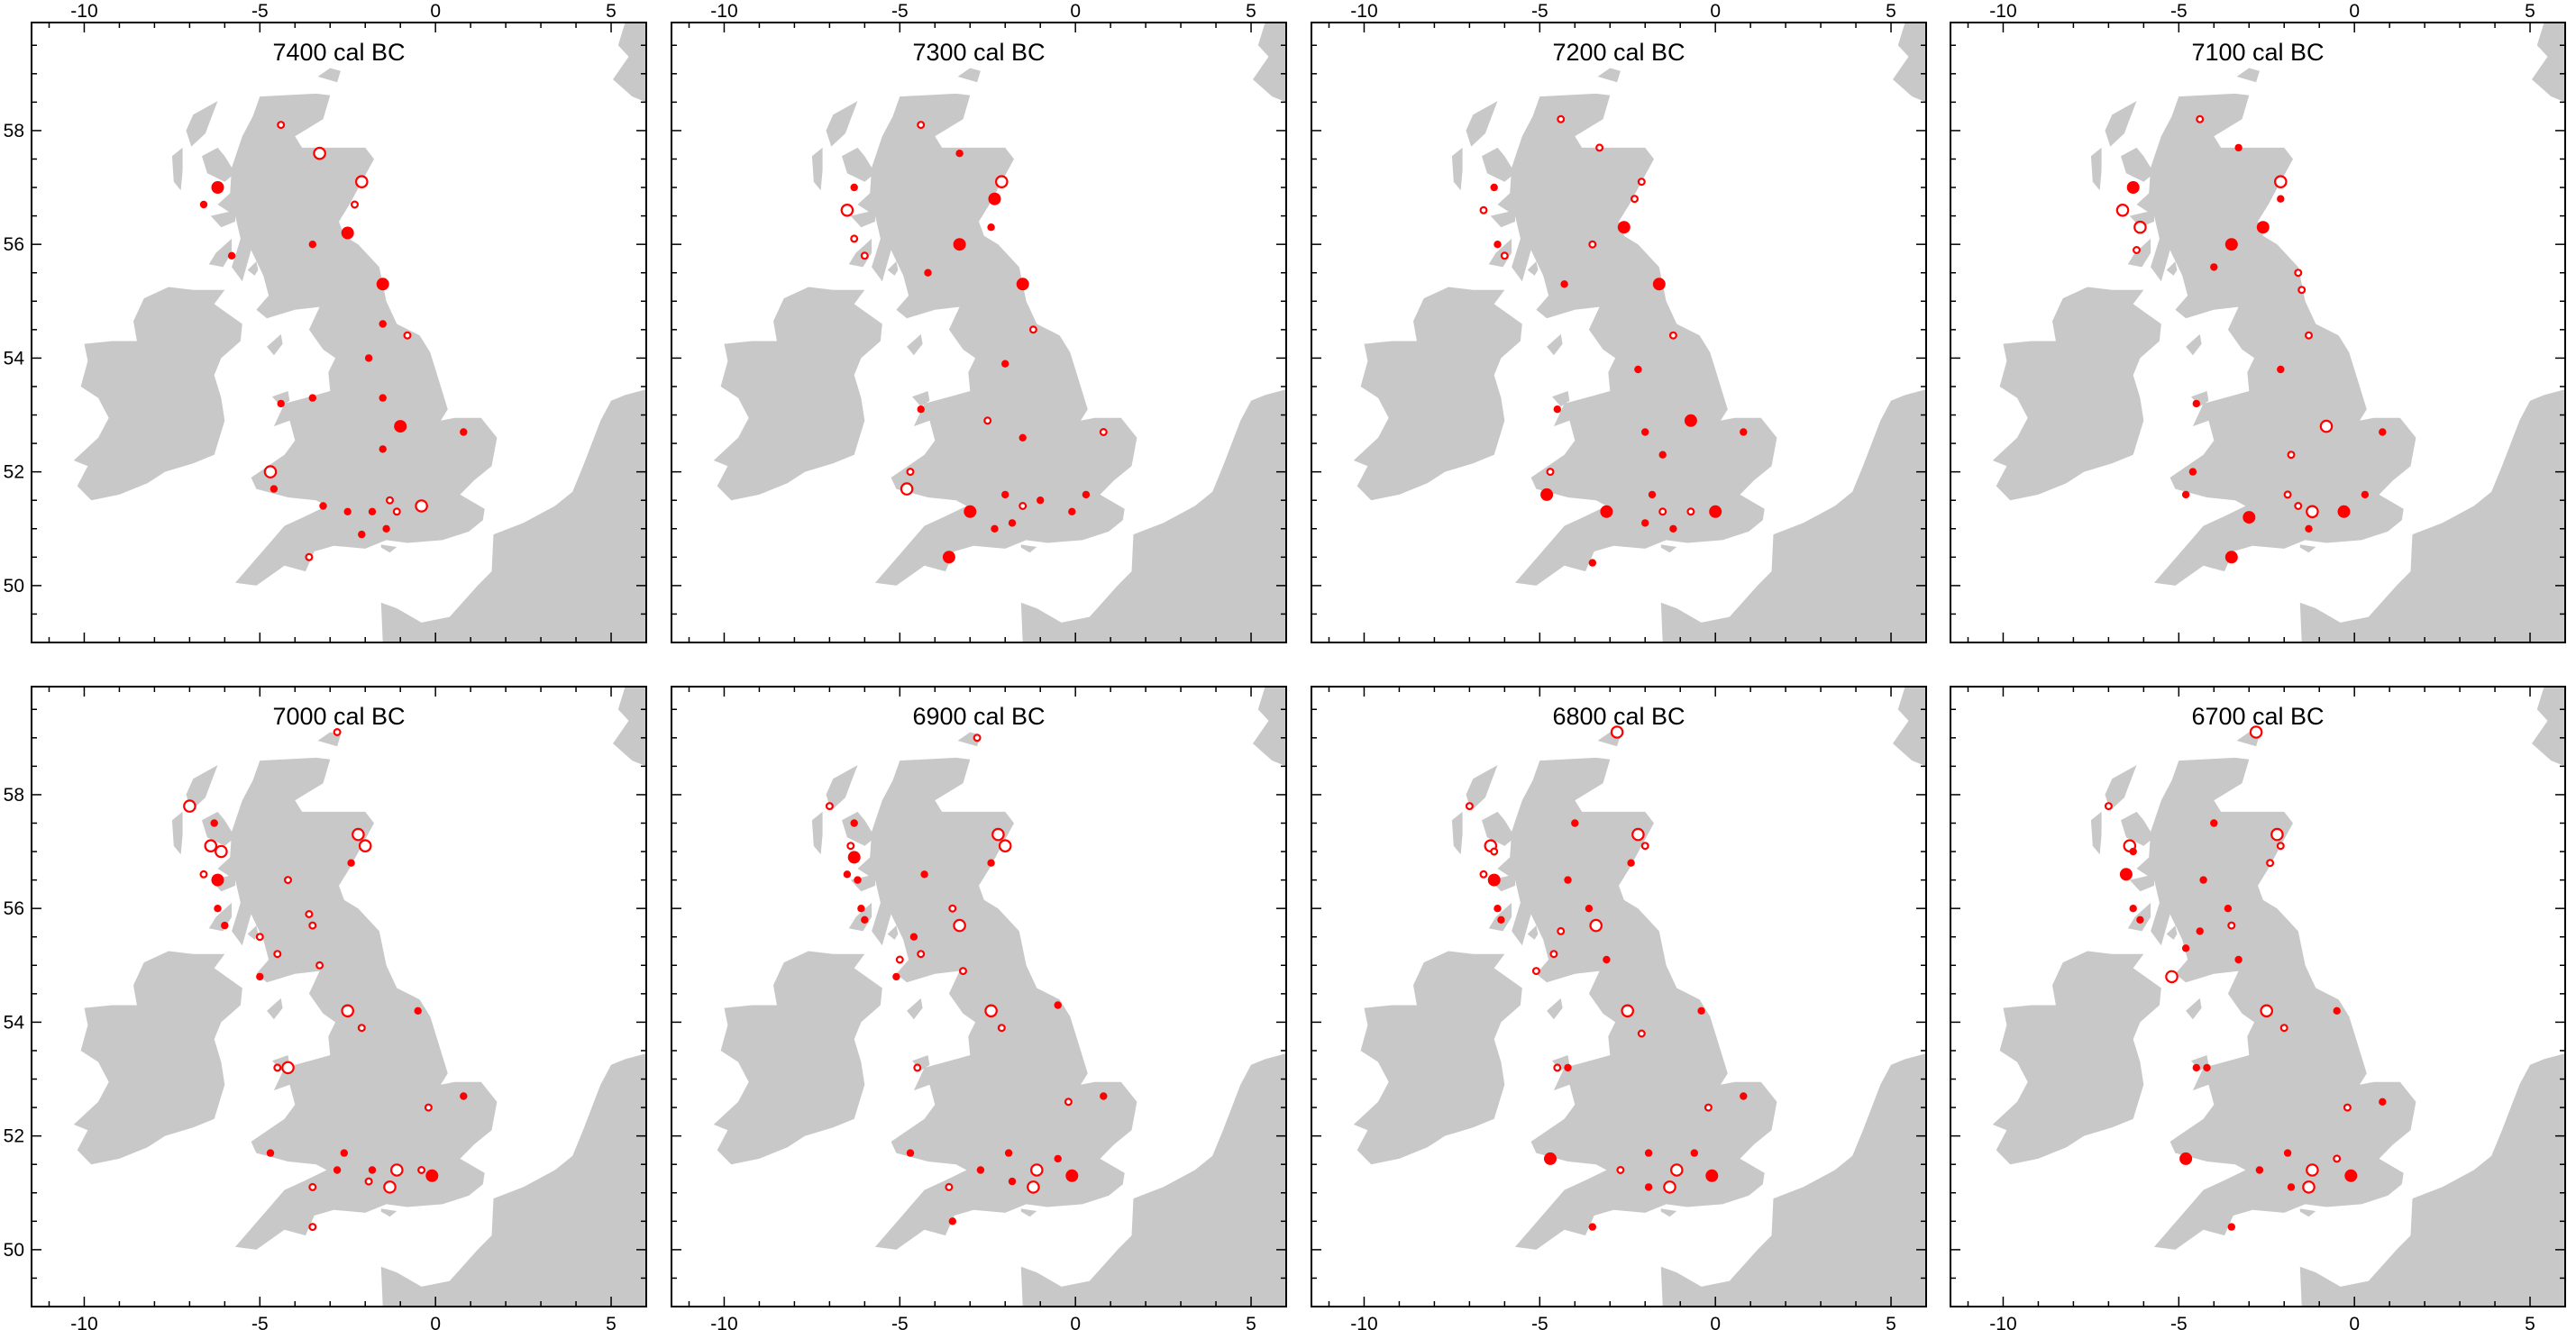  What do you see at coordinates (1153, 515) in the screenshot?
I see `continent-land` at bounding box center [1153, 515].